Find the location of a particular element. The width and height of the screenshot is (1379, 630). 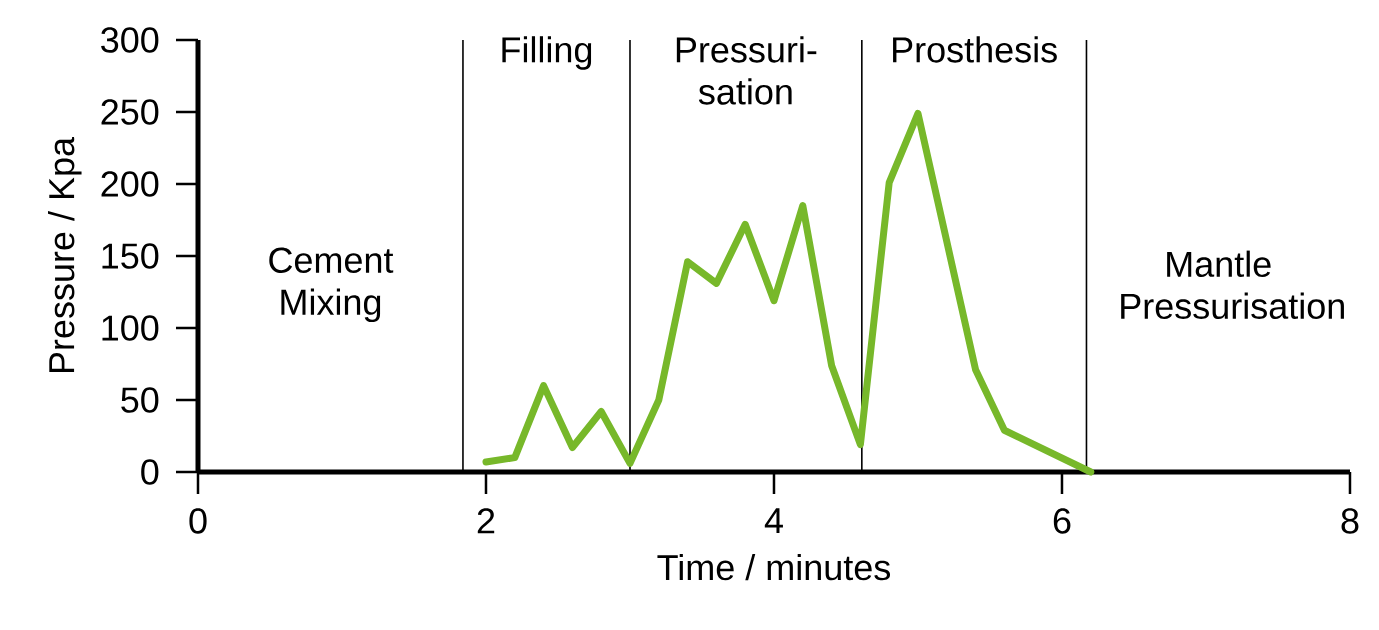

annotation: Pressuri- sation is located at coordinates (746, 70).